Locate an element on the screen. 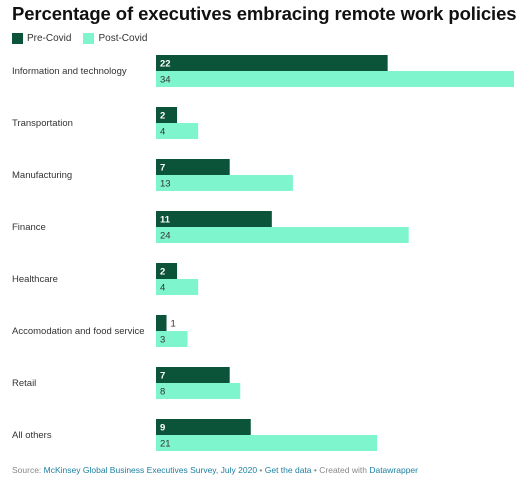  legend: Pre-Covid Post-Covid is located at coordinates (85, 38).